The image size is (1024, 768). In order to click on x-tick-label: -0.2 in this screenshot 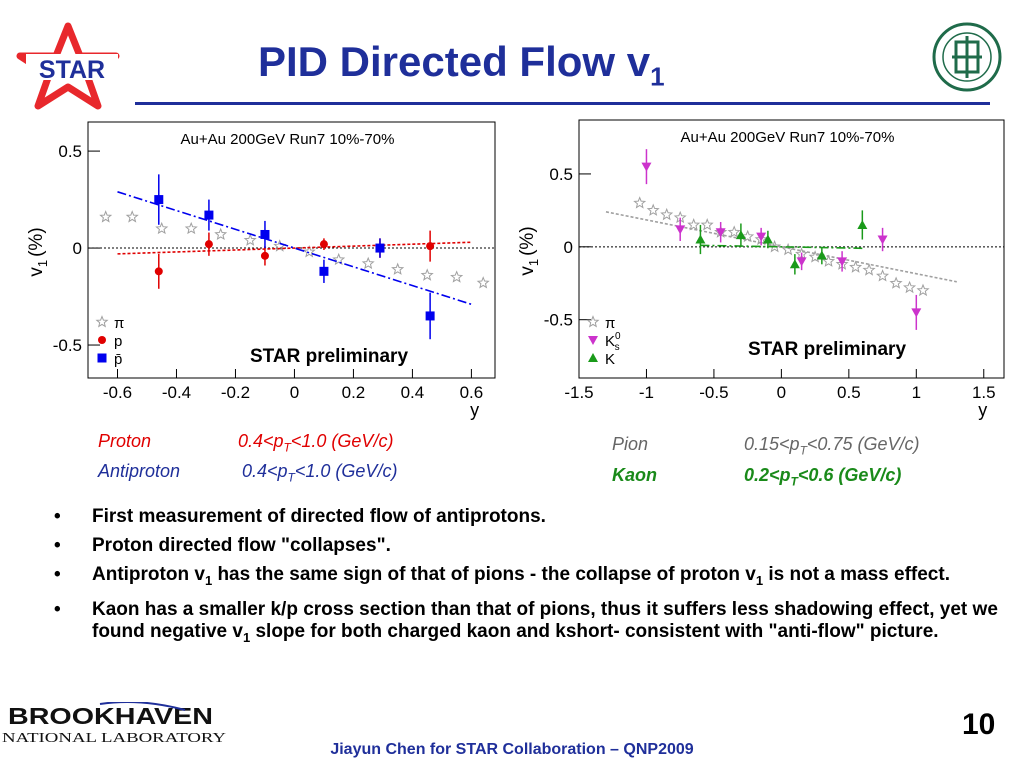, I will do `click(235, 392)`.